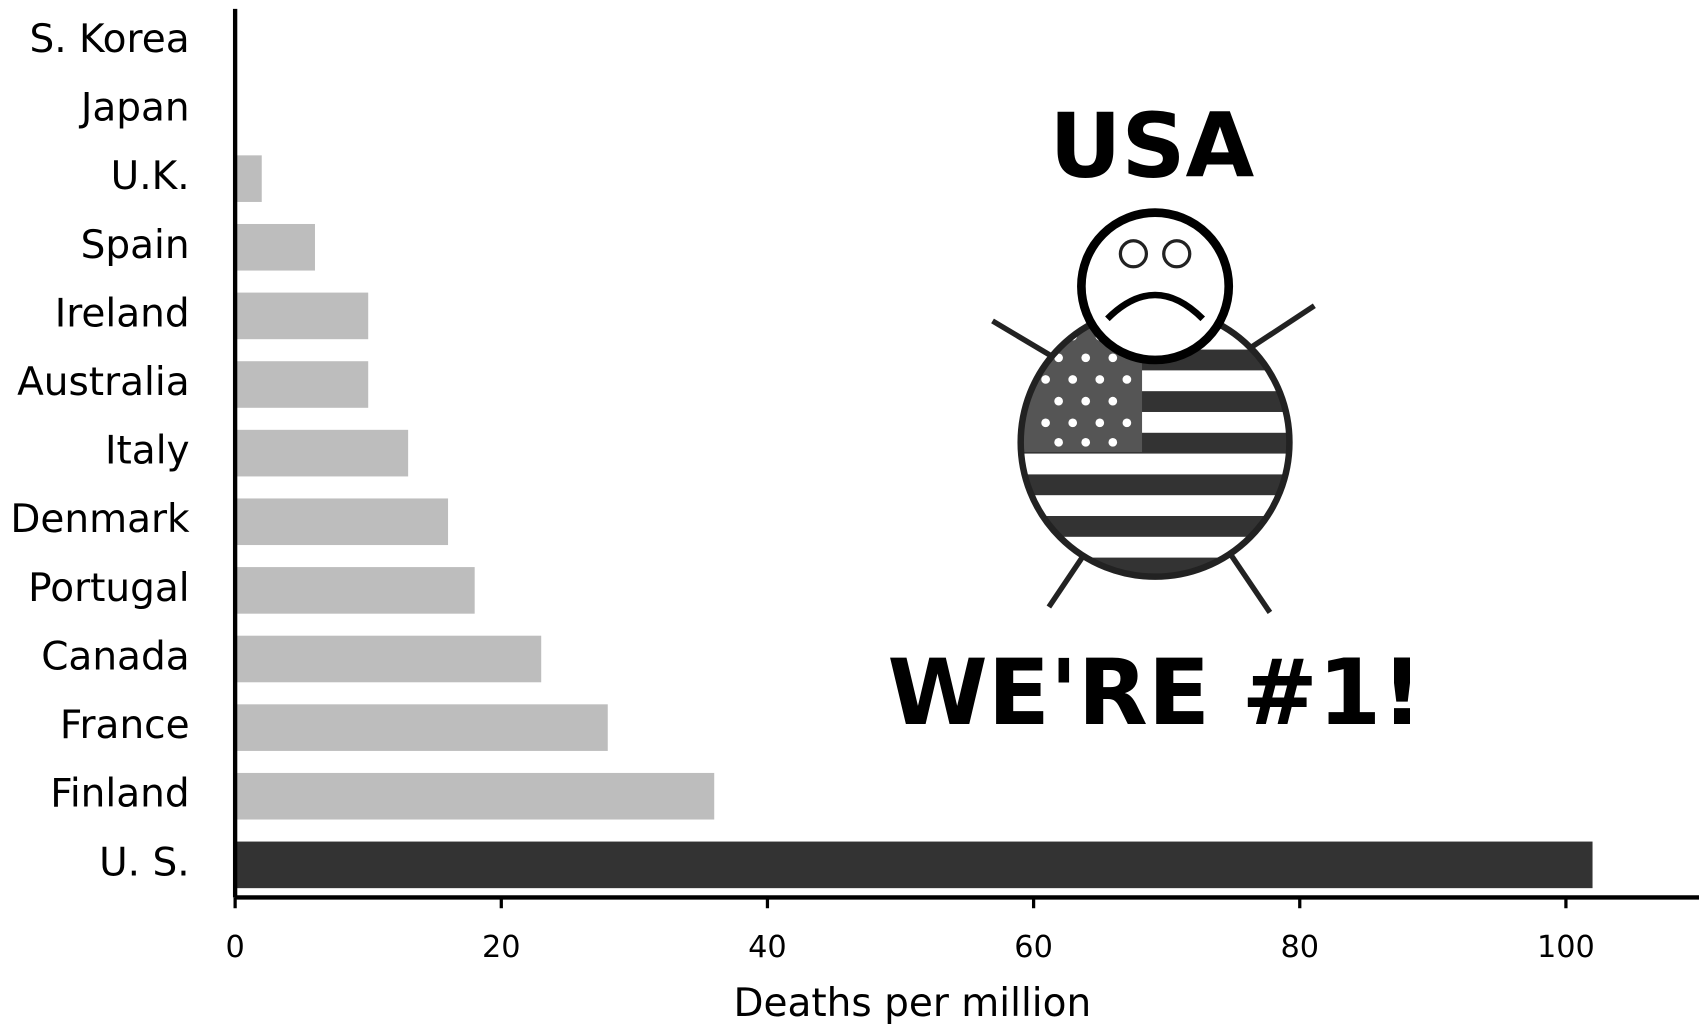 The image size is (1699, 1032). What do you see at coordinates (1154, 693) in the screenshot?
I see `annotation: WE'RE #1!` at bounding box center [1154, 693].